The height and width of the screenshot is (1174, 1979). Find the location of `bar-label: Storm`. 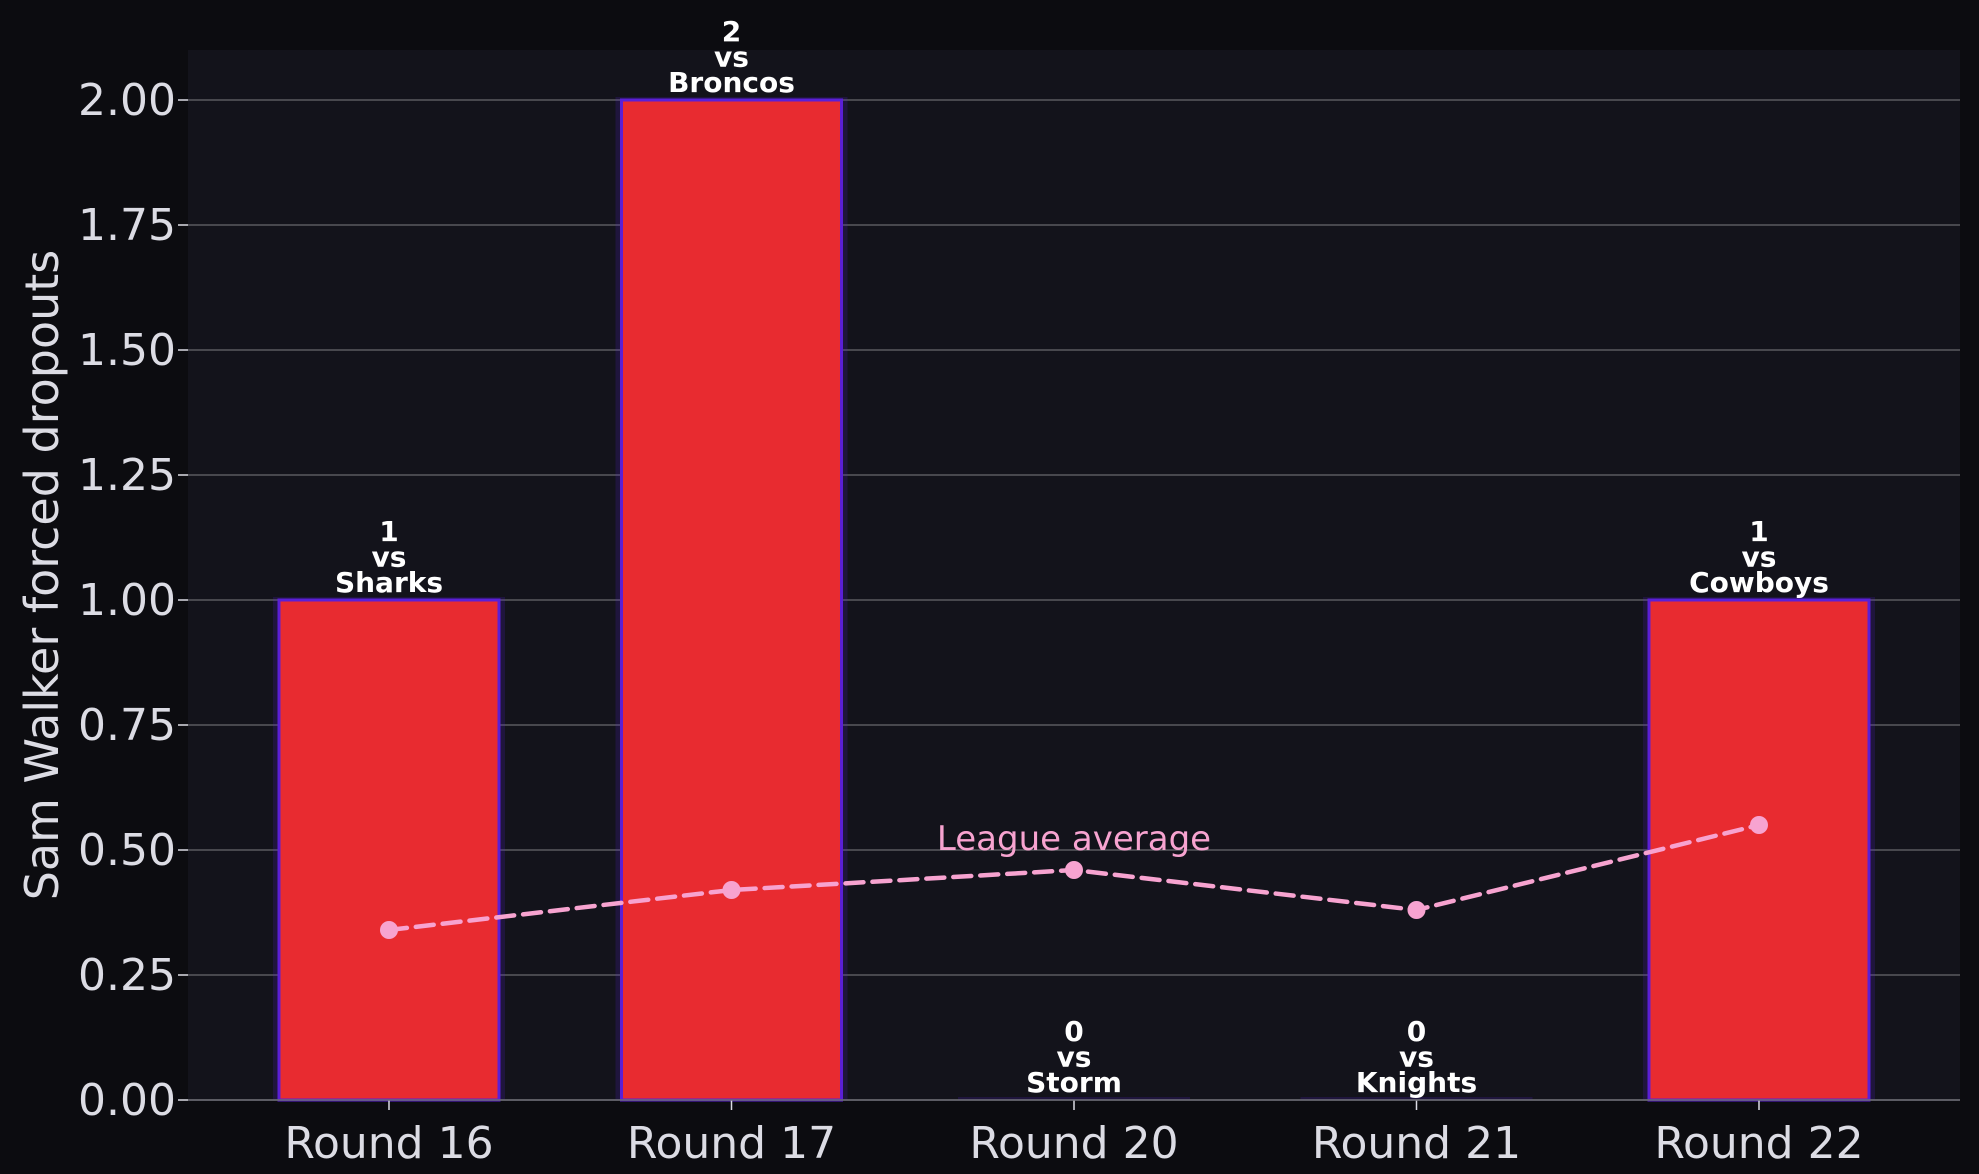

bar-label: Storm is located at coordinates (1074, 1082).